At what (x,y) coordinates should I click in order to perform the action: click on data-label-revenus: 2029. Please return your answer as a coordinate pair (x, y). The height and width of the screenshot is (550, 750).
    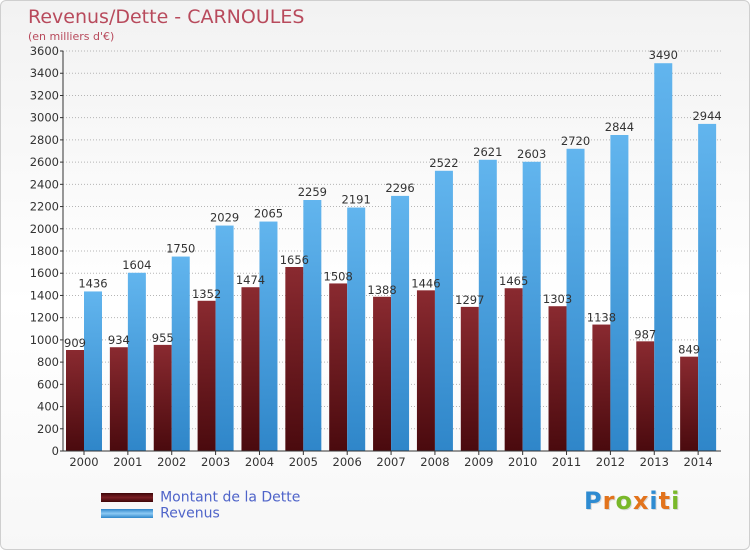
    Looking at the image, I should click on (224, 218).